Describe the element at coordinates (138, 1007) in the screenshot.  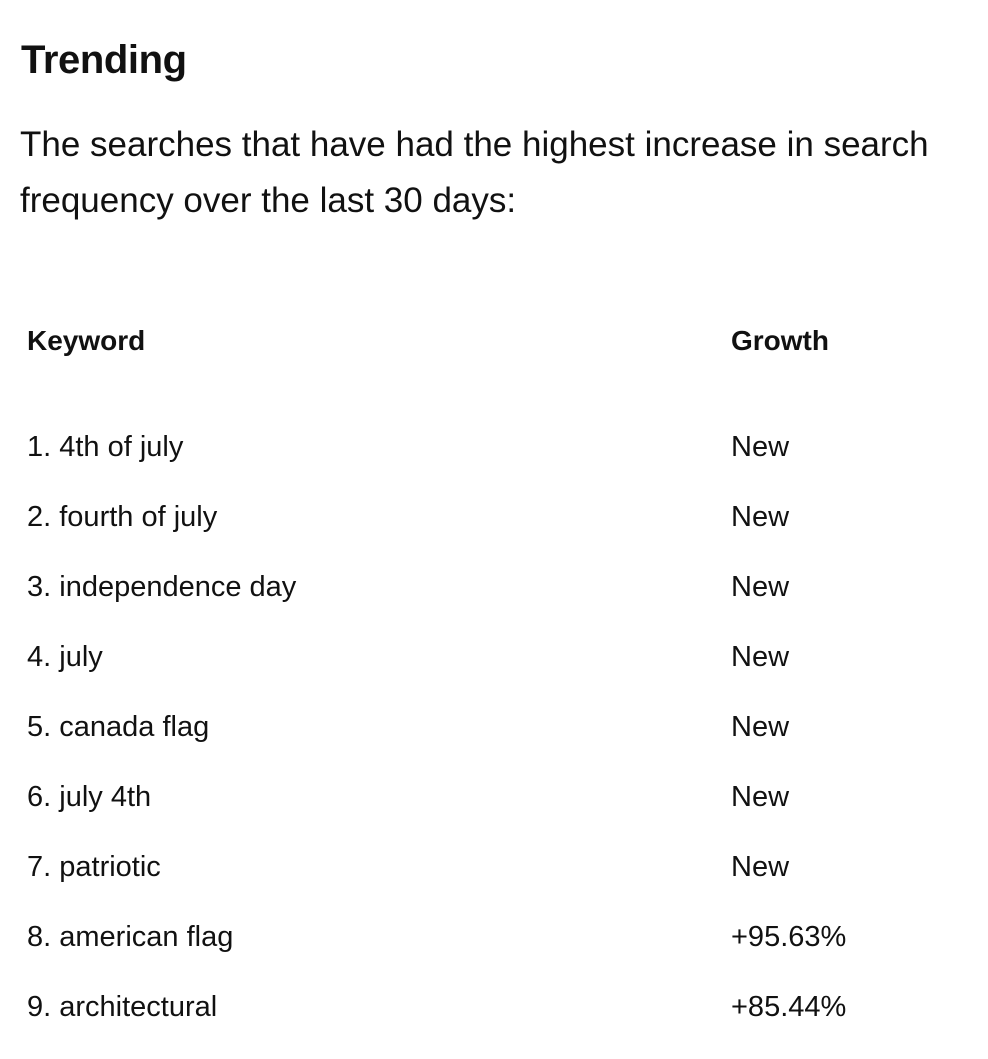
I see `keyword-text: architectural` at that location.